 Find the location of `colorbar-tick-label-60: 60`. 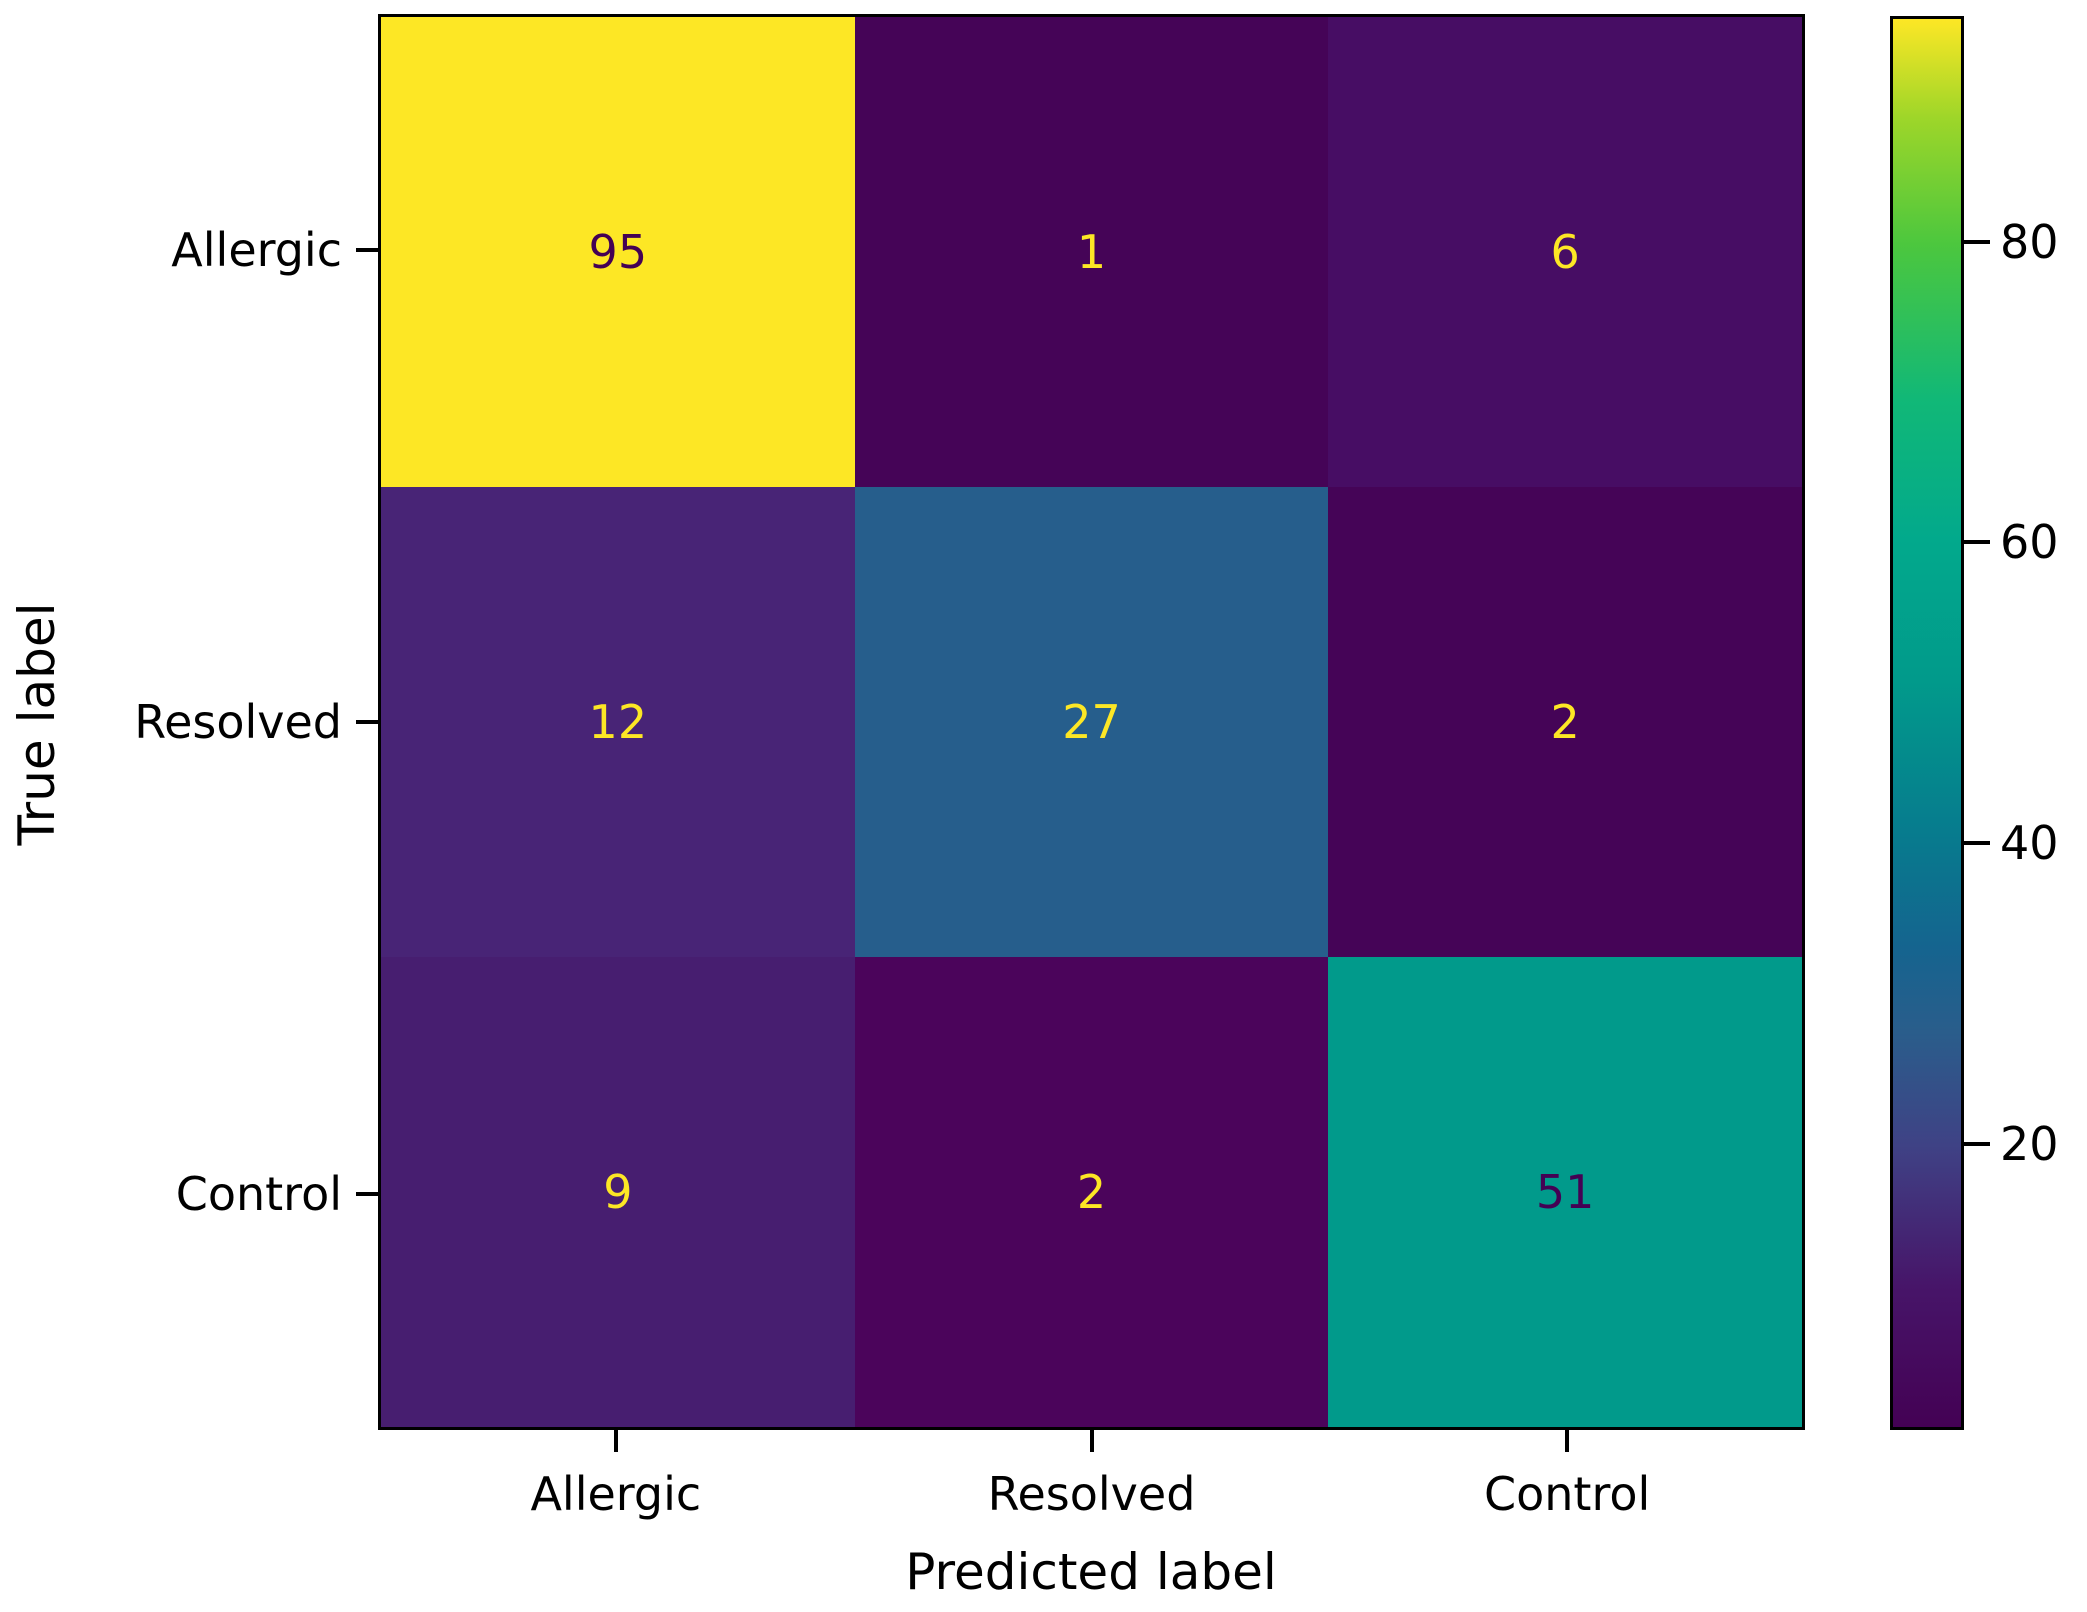

colorbar-tick-label-60: 60 is located at coordinates (2029, 542).